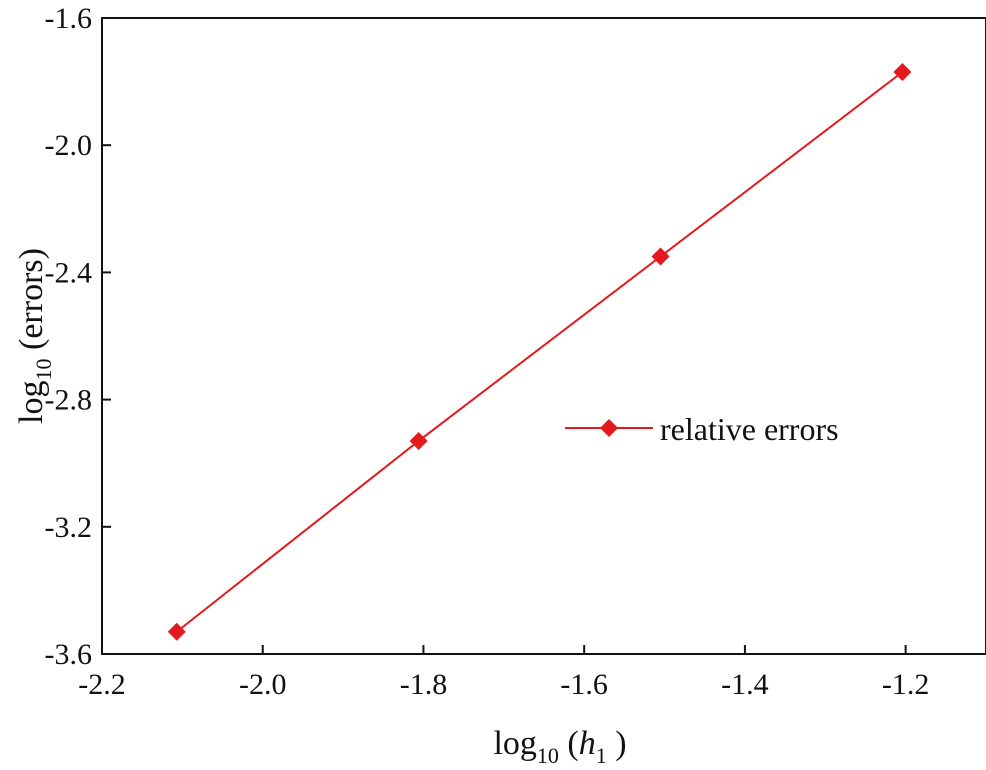  Describe the element at coordinates (617, 743) in the screenshot. I see `x-axis-title-close: )` at that location.